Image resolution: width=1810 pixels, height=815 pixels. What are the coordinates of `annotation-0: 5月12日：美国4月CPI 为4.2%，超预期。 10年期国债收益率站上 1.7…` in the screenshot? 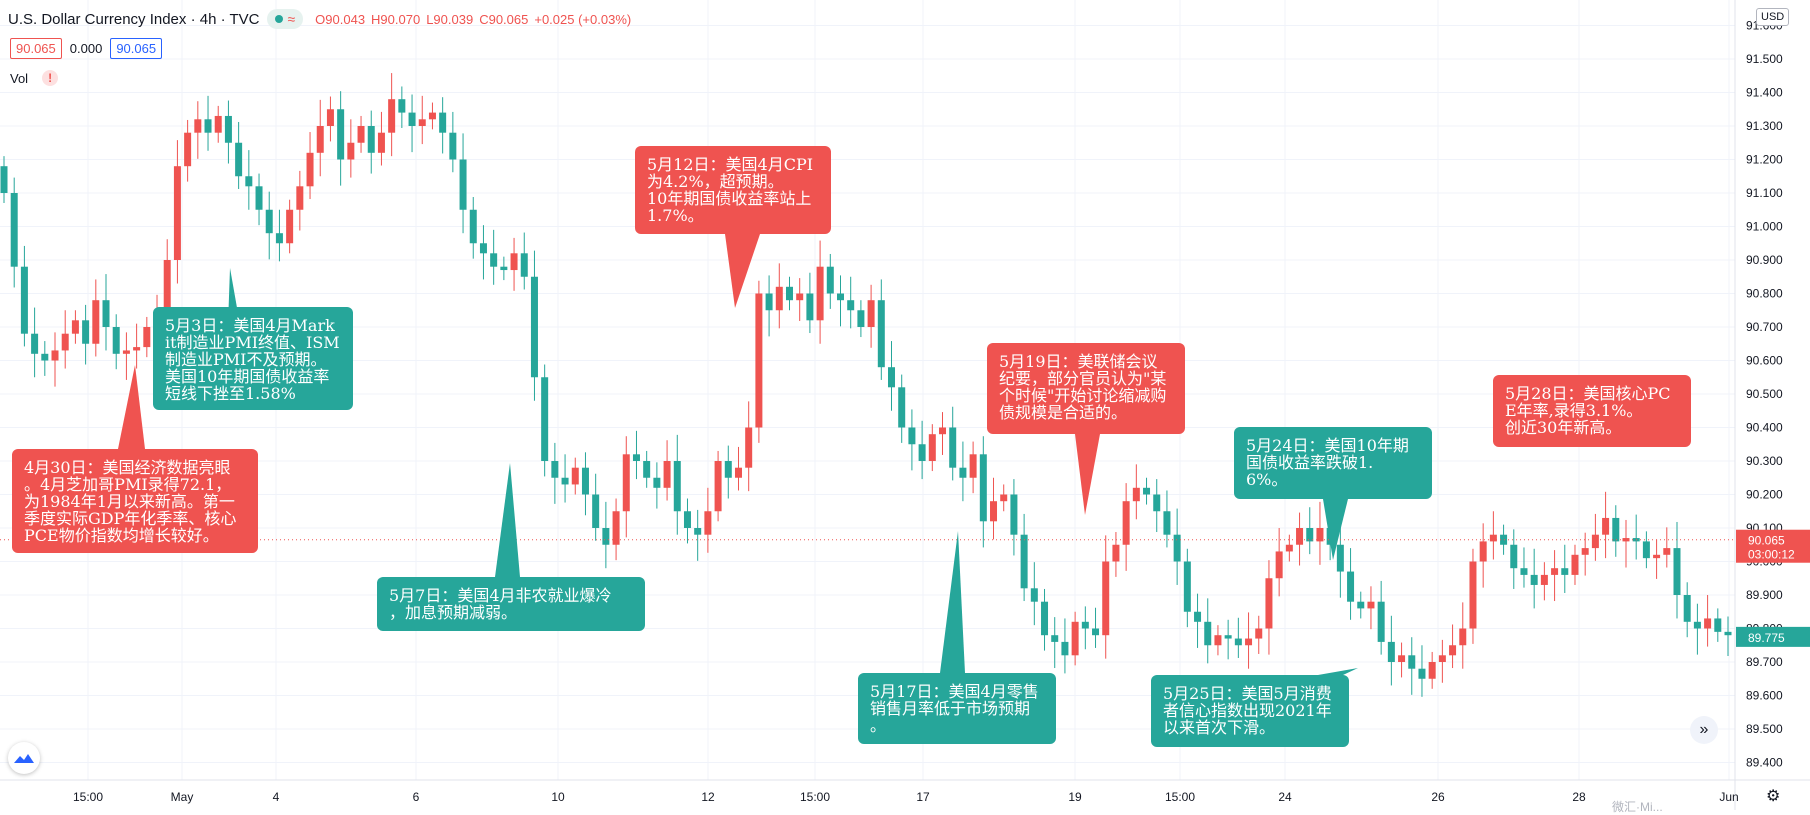 It's located at (733, 190).